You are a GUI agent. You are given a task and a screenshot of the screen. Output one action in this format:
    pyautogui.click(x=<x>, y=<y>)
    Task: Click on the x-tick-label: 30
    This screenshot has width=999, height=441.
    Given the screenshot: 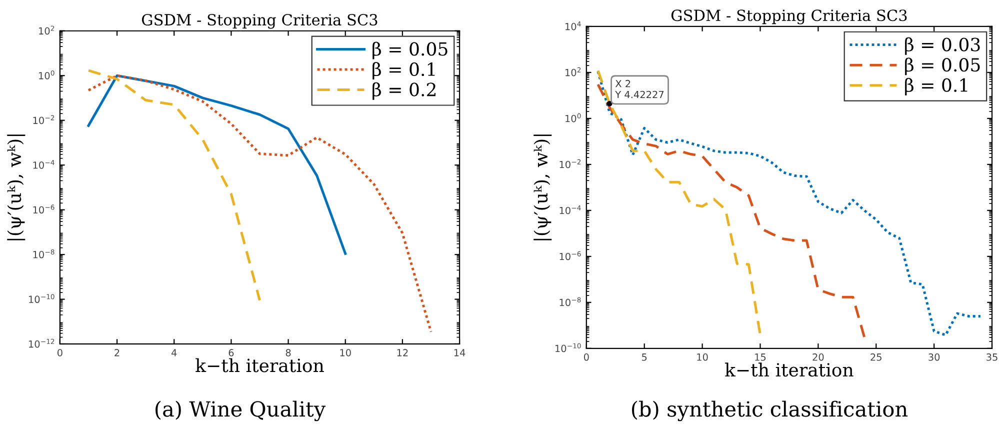 What is the action you would take?
    pyautogui.click(x=934, y=357)
    